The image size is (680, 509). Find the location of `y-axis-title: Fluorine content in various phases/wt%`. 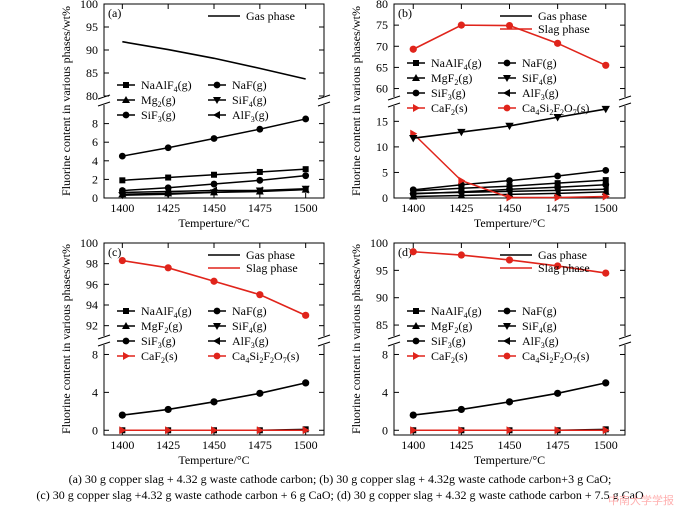

y-axis-title: Fluorine content in various phases/wt% is located at coordinates (66, 339).